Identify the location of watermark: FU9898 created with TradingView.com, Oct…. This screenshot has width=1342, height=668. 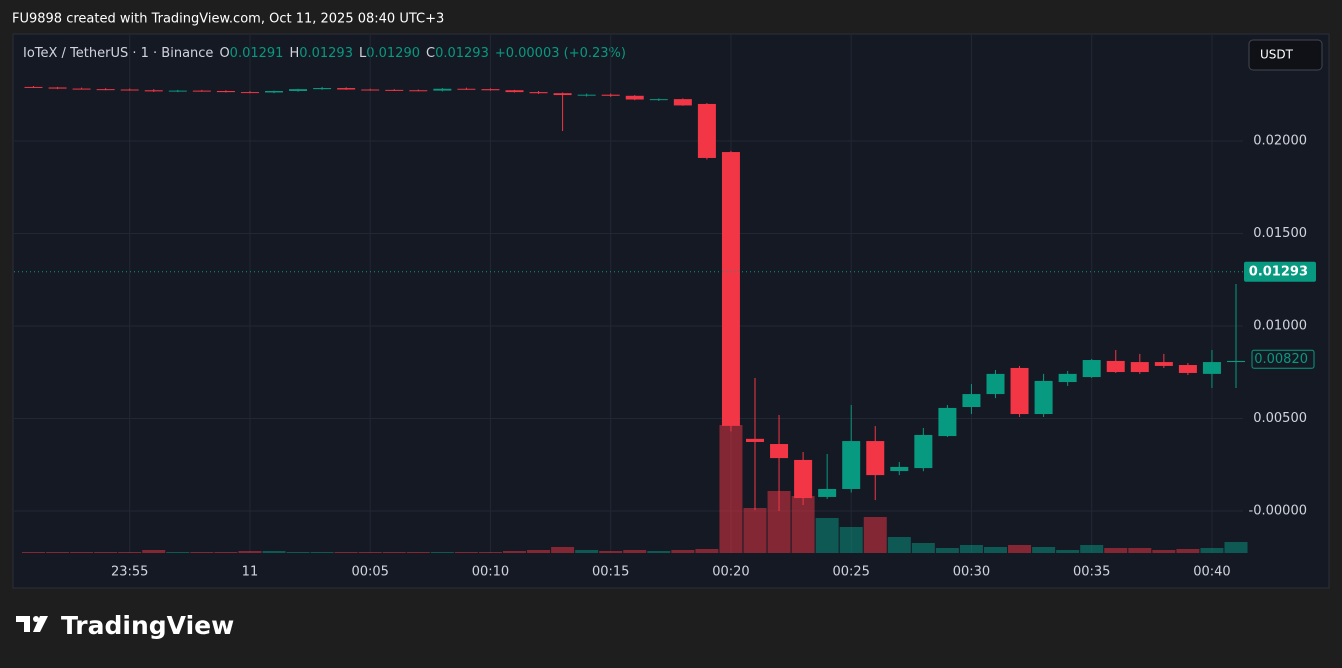
(228, 19).